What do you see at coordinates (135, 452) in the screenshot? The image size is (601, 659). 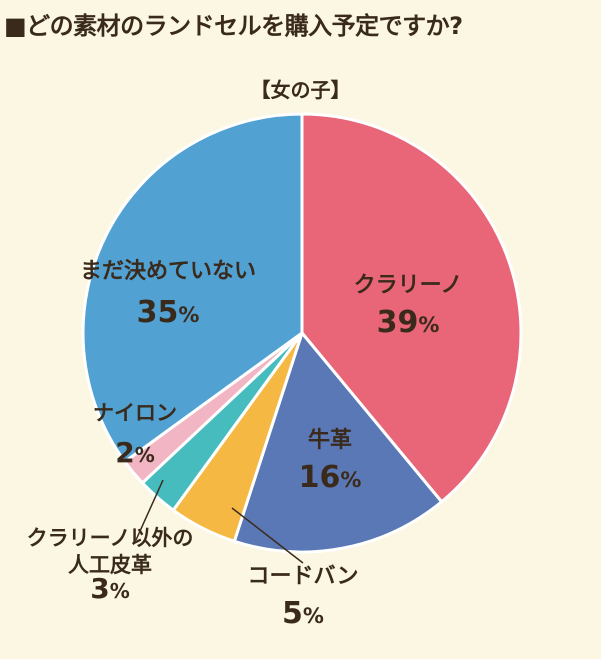 I see `slice-value-label: 2%` at bounding box center [135, 452].